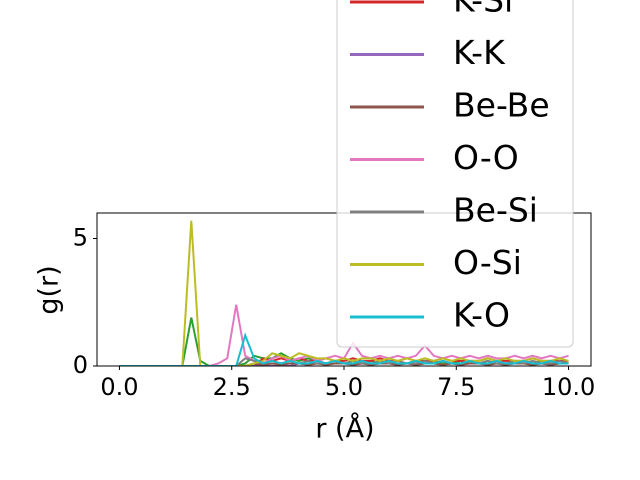  Describe the element at coordinates (481, 315) in the screenshot. I see `legend-label: K-O` at that location.